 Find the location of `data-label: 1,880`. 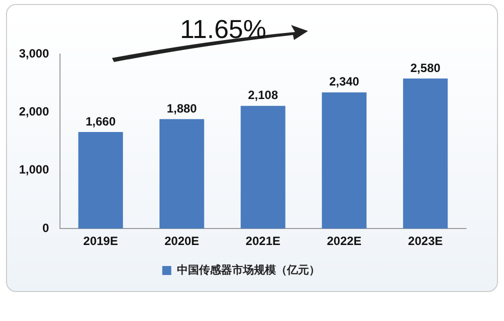

data-label: 1,880 is located at coordinates (182, 108).